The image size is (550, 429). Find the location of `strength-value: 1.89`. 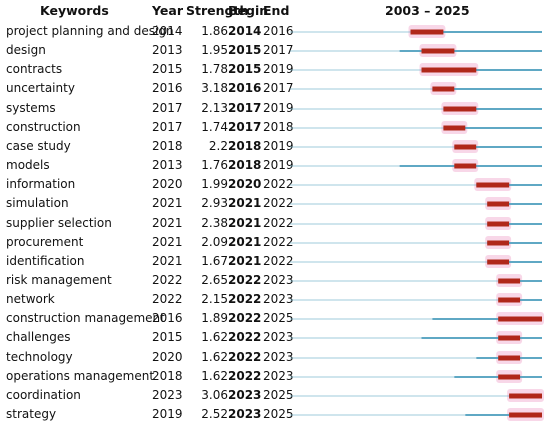

strength-value: 1.89 is located at coordinates (214, 318).